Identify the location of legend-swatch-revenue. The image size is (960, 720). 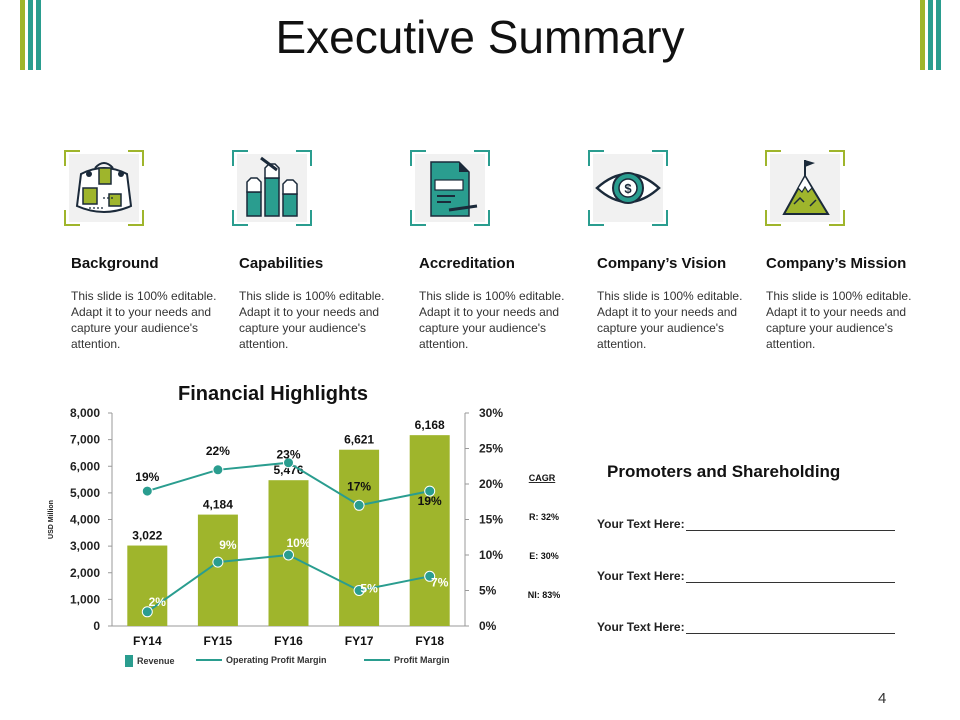
(129, 661).